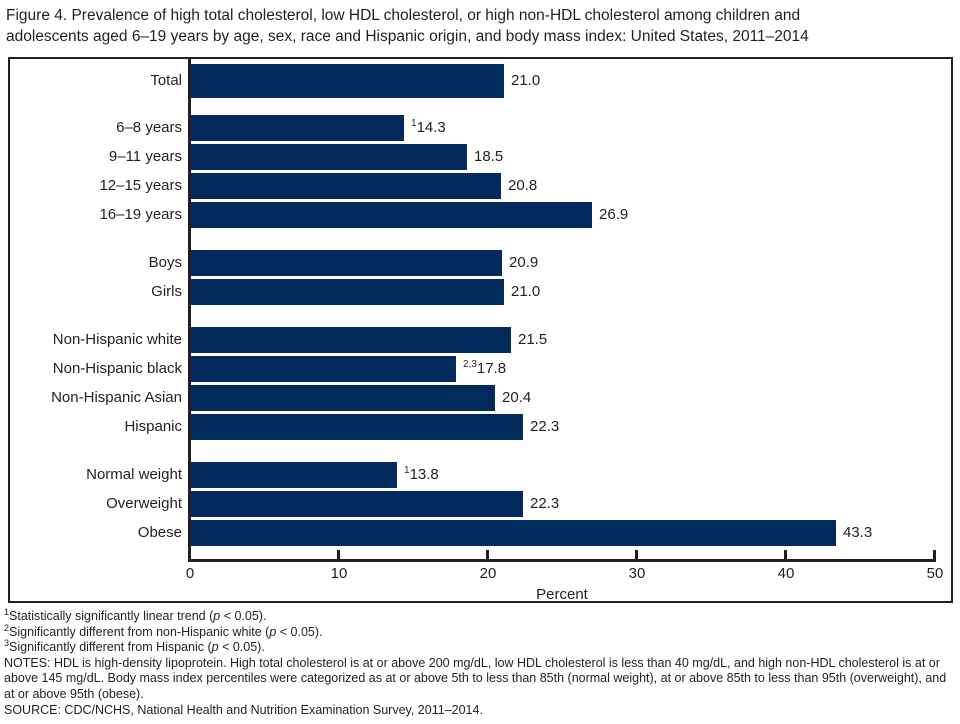 Image resolution: width=960 pixels, height=724 pixels. Describe the element at coordinates (339, 573) in the screenshot. I see `x-axis-tick-label-10: 10` at that location.